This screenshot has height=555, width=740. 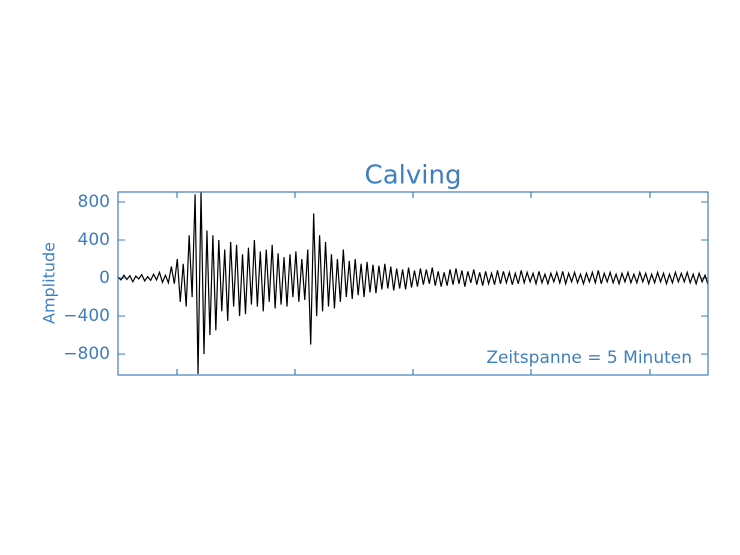 What do you see at coordinates (104, 278) in the screenshot?
I see `y-tick-label: 0` at bounding box center [104, 278].